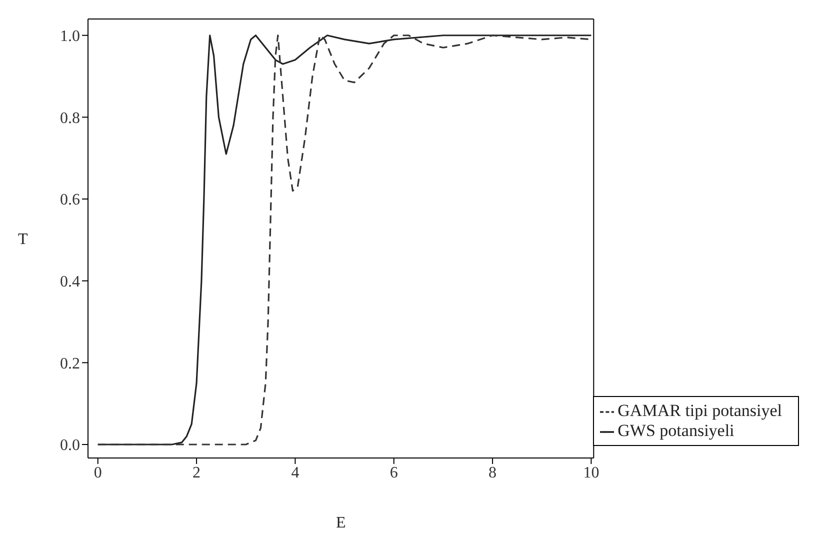  What do you see at coordinates (394, 473) in the screenshot?
I see `x-tick-label: 6` at bounding box center [394, 473].